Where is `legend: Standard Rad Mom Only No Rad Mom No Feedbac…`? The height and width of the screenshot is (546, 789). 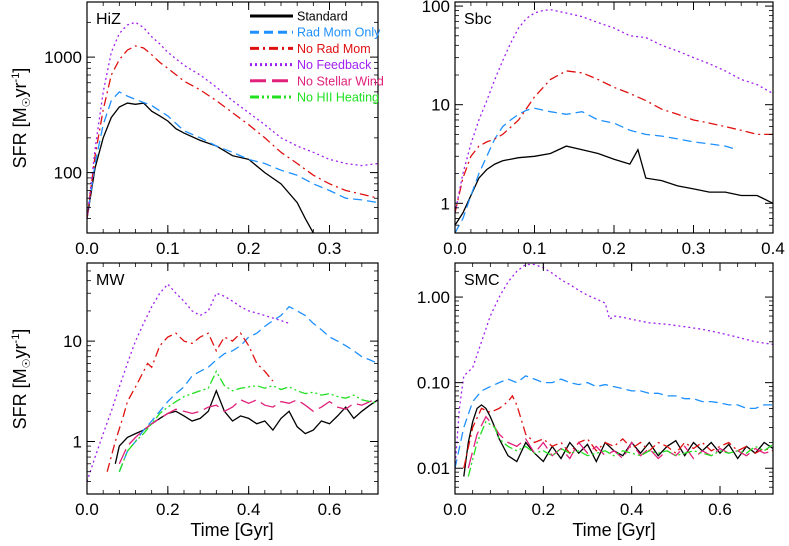 legend: Standard Rad Mom Only No Rad Mom No Feedbac… is located at coordinates (317, 57).